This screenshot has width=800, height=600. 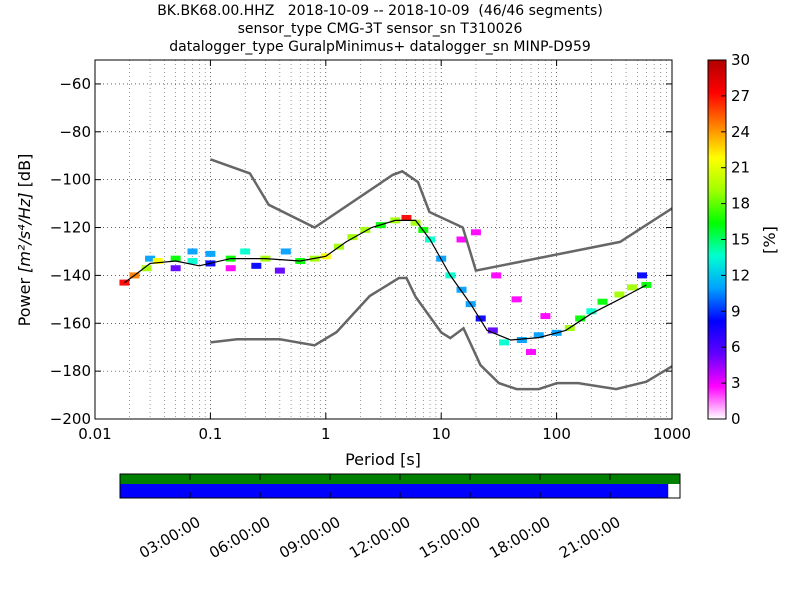 I want to click on y-tick-label: −100, so click(x=70, y=180).